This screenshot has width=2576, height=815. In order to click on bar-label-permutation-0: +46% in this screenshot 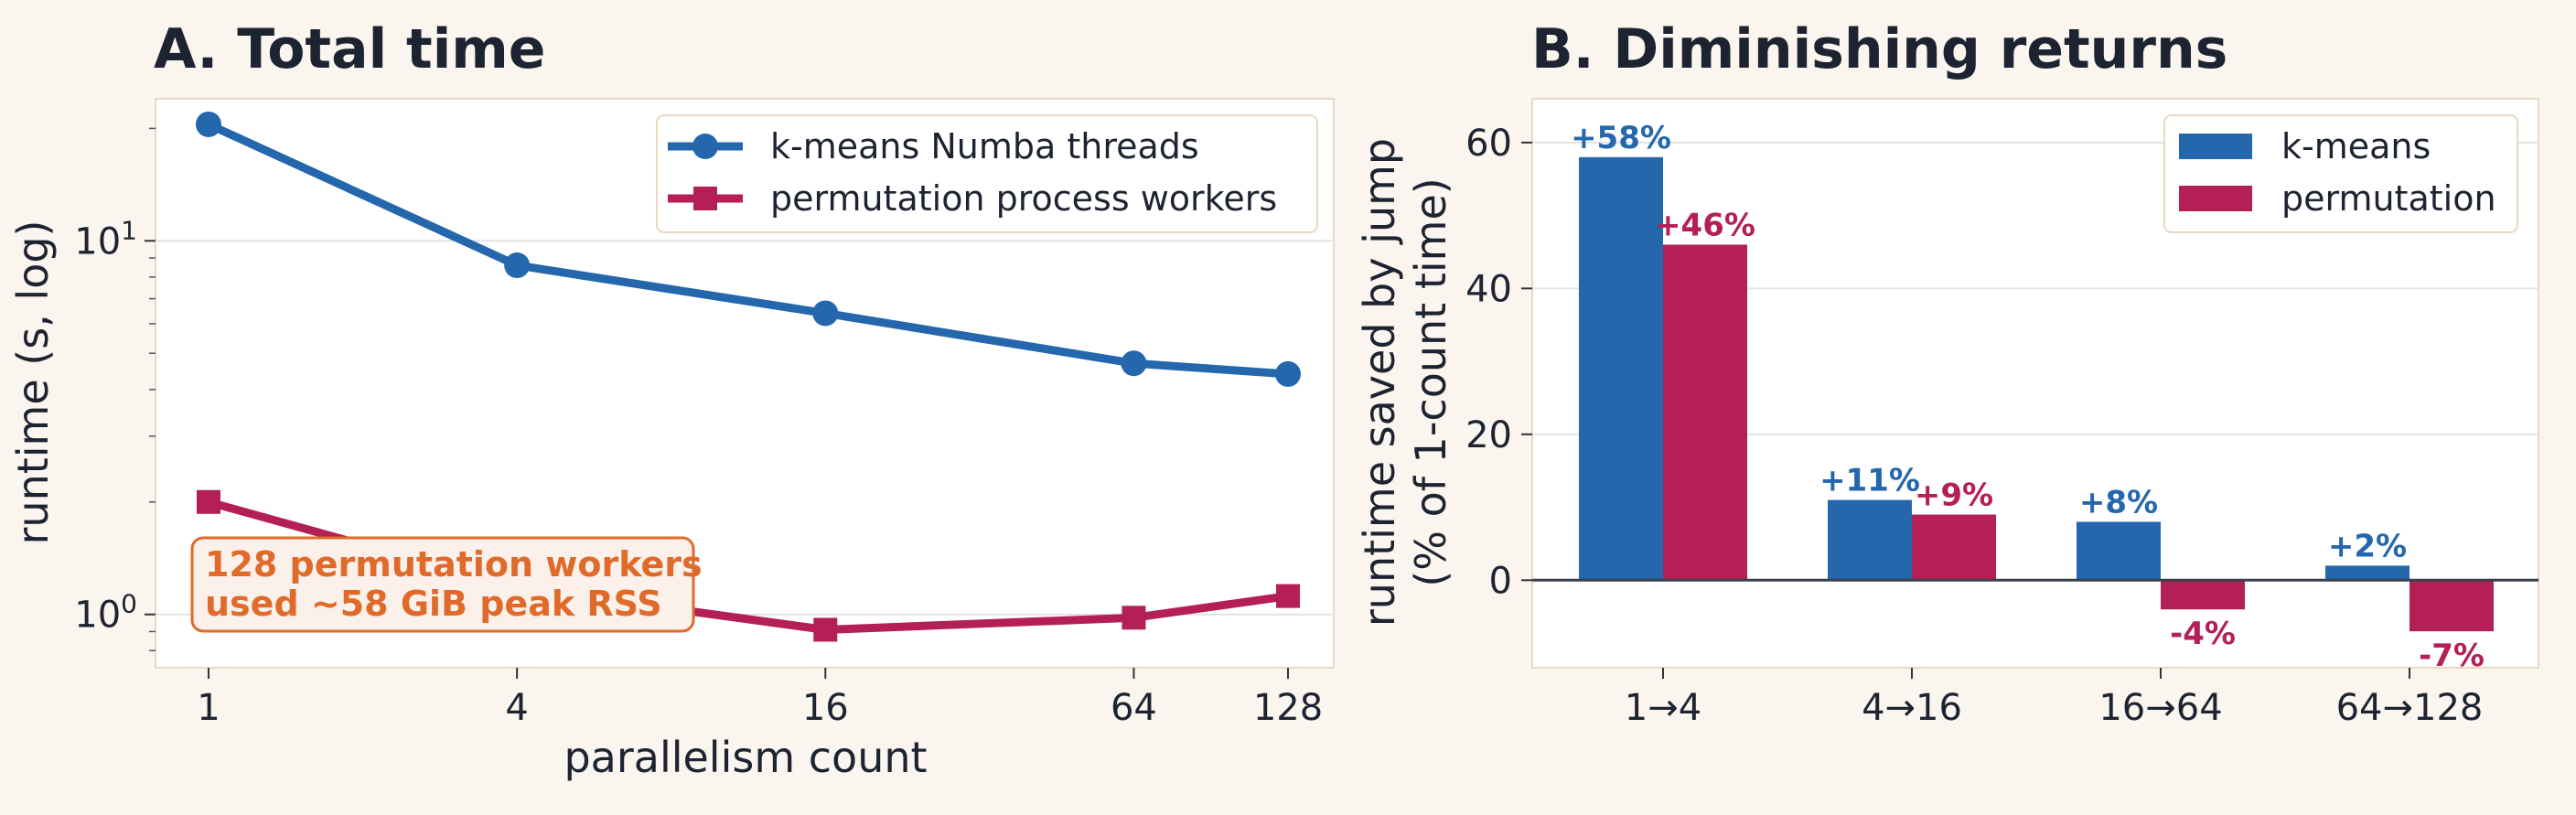, I will do `click(1705, 225)`.